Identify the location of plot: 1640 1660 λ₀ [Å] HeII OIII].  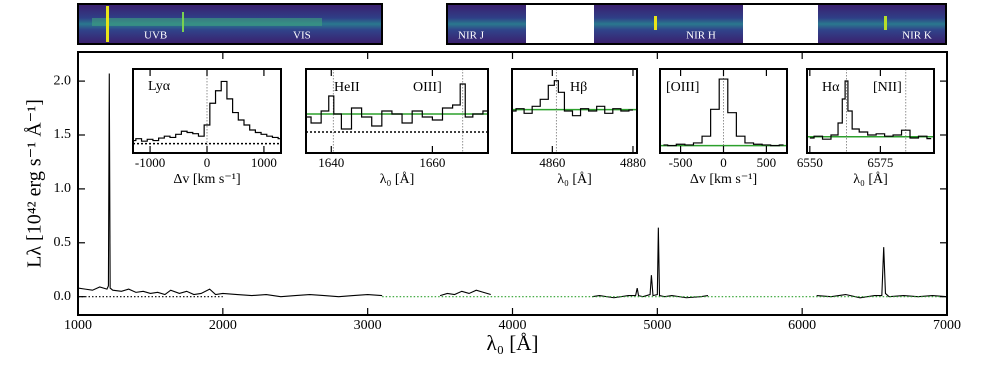
(397, 127).